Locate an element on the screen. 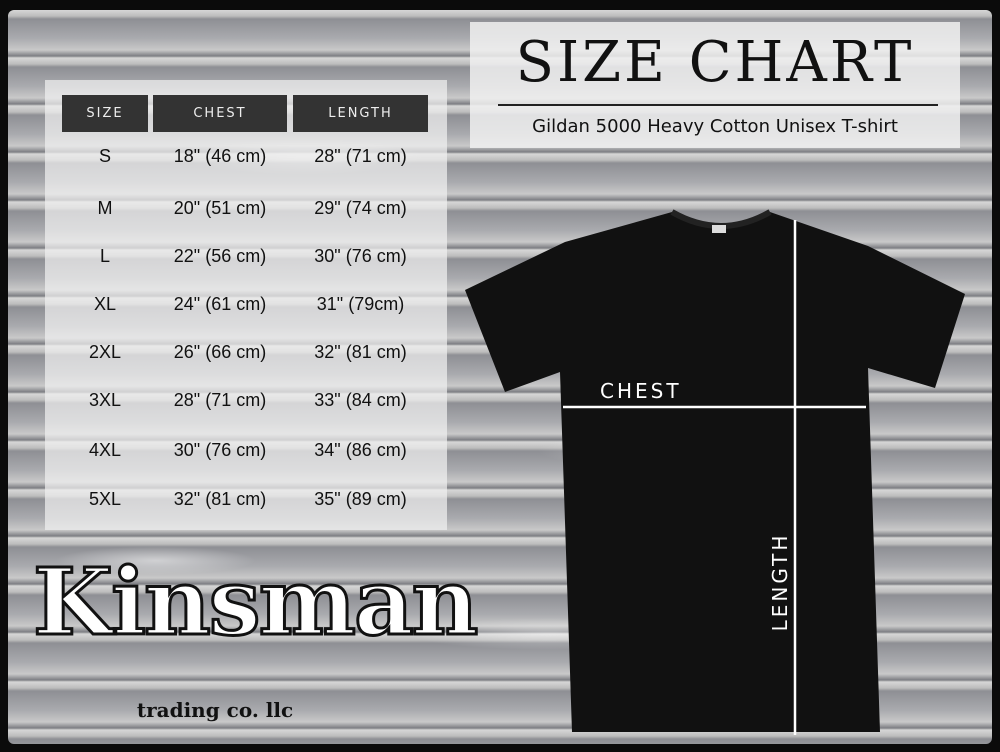 This screenshot has width=1000, height=752. length-label: LENGTH is located at coordinates (780, 582).